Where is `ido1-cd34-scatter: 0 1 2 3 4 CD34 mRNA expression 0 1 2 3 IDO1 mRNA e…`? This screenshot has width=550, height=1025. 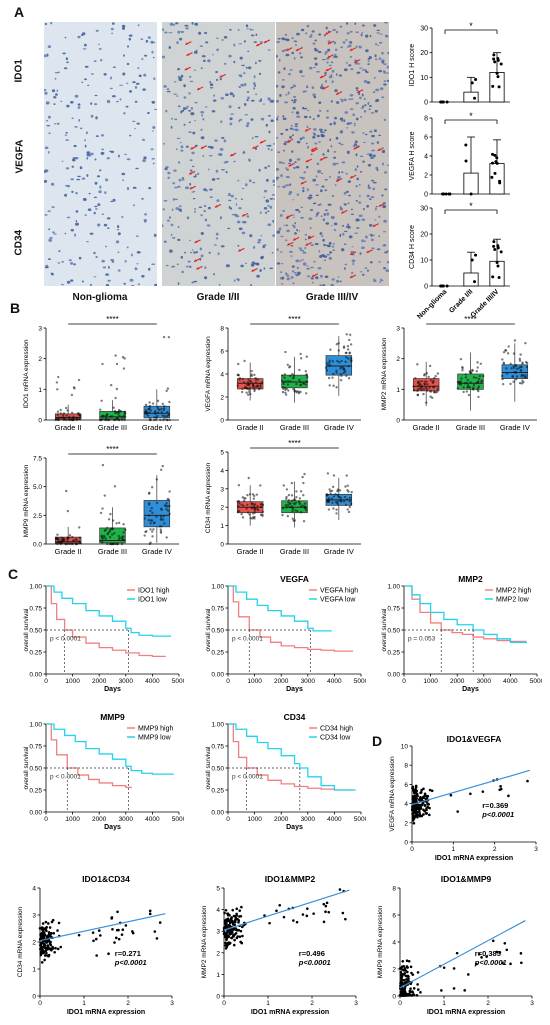
ido1-cd34-scatter: 0 1 2 3 4 CD34 mRNA expression 0 1 2 3 IDO1 mRNA e… is located at coordinates (95, 945).